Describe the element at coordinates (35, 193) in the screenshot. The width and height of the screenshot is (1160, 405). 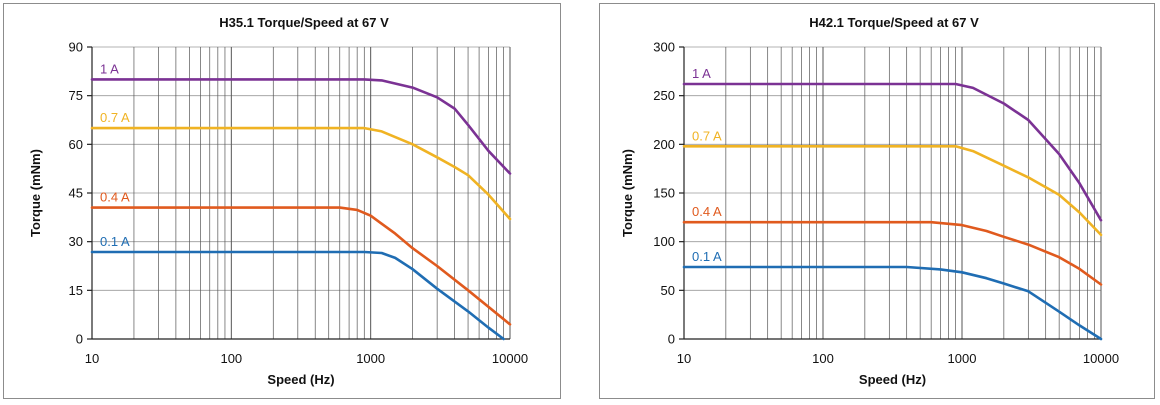
I see `c0-y-axis-label: Torque (mNm)` at that location.